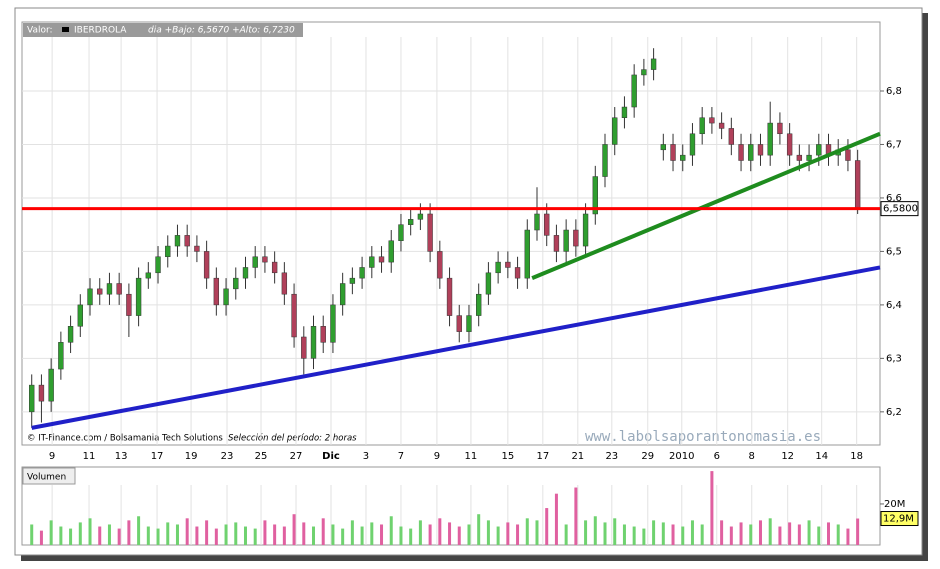 Image resolution: width=940 pixels, height=569 pixels. Describe the element at coordinates (717, 456) in the screenshot. I see `x-tick-label: 6` at that location.